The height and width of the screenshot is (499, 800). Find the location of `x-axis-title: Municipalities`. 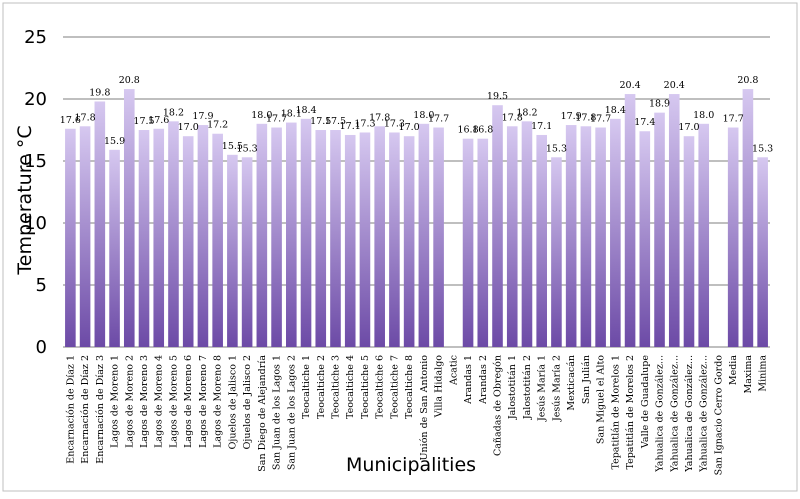

x-axis-title: Municipalities is located at coordinates (411, 465).